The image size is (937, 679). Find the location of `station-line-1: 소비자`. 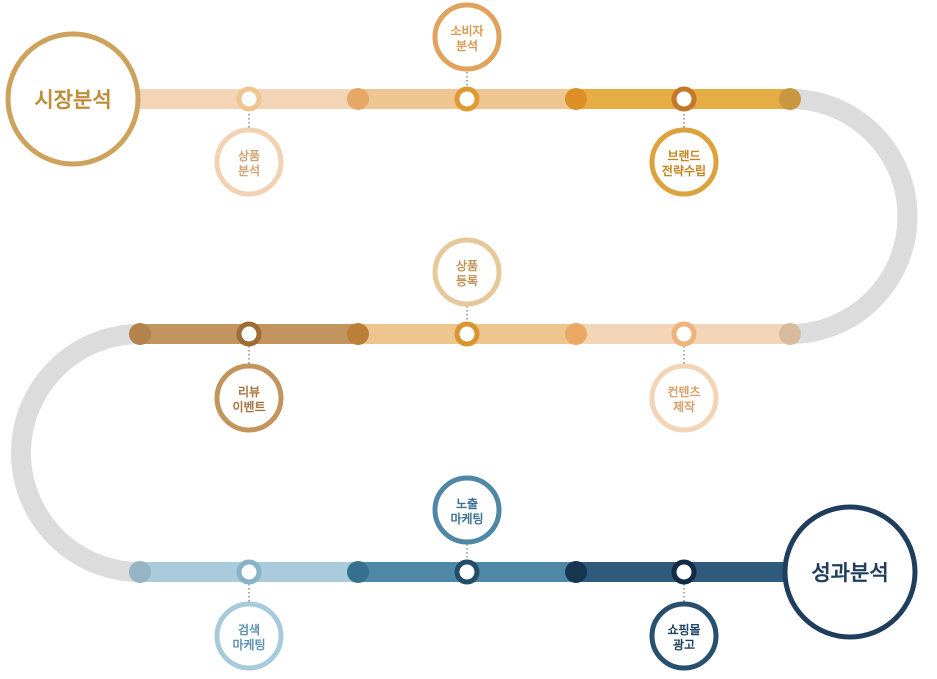

station-line-1: 소비자 is located at coordinates (466, 30).